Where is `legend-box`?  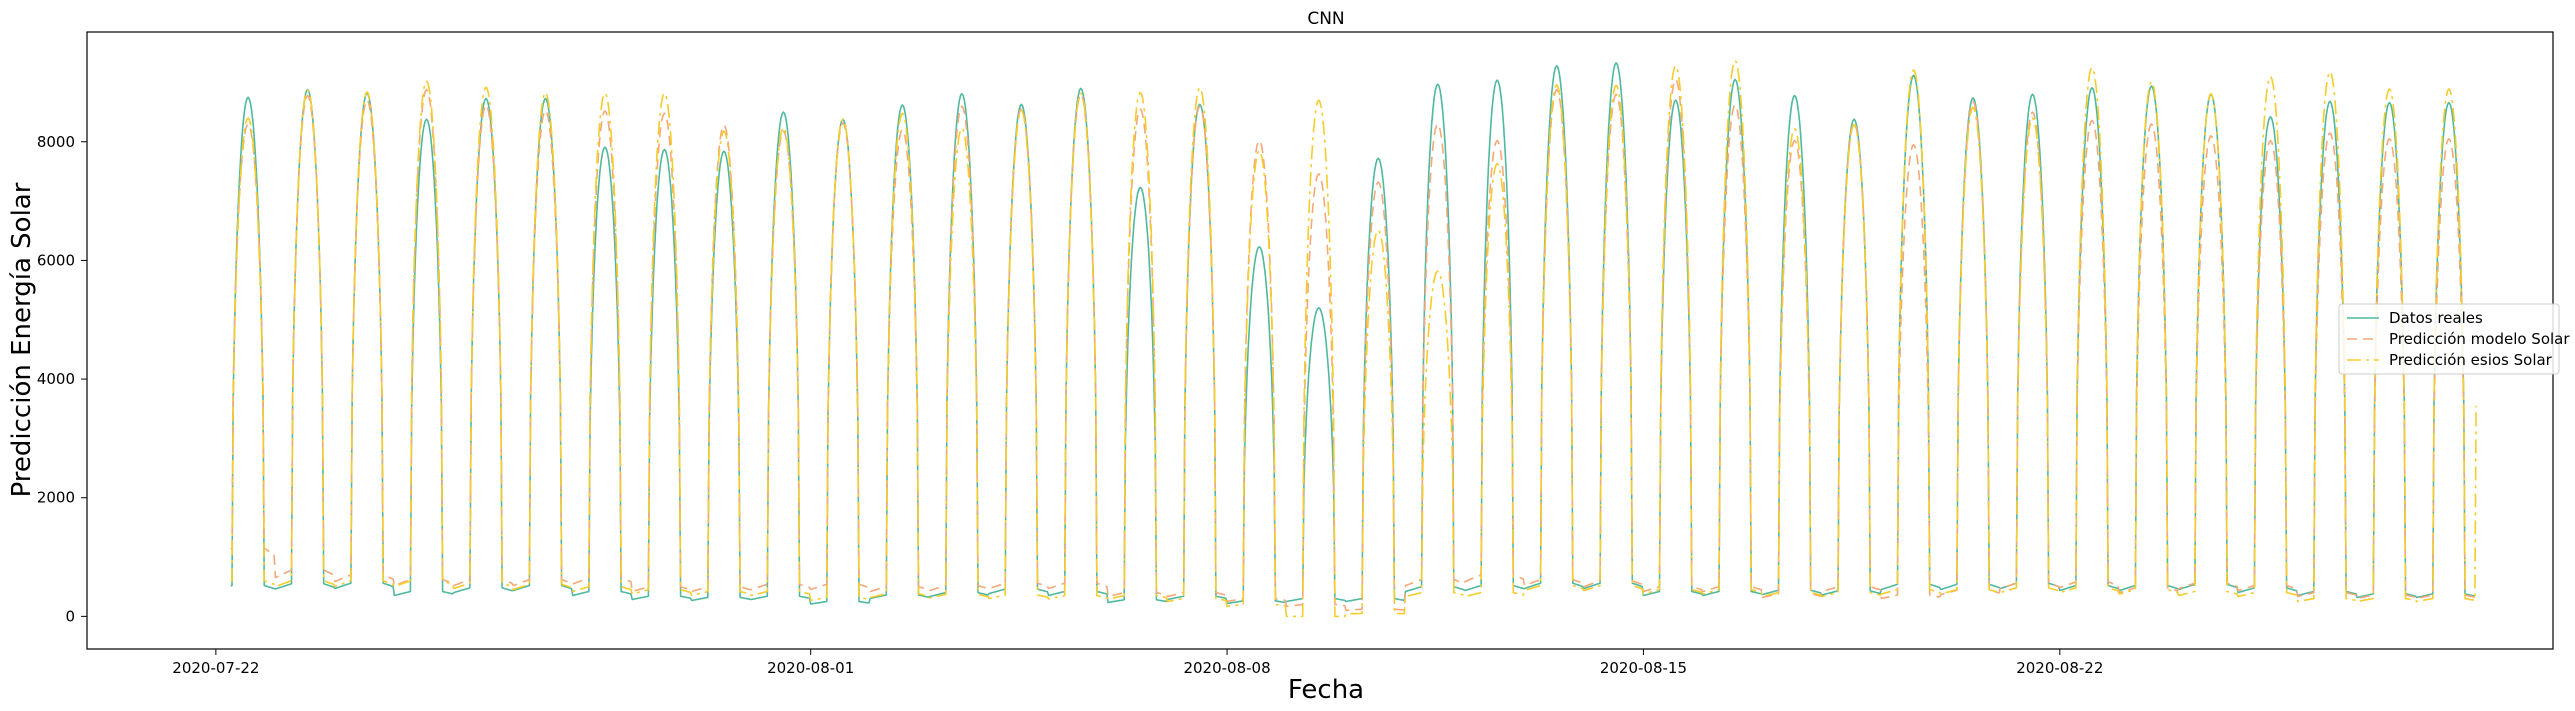 legend-box is located at coordinates (2449, 339).